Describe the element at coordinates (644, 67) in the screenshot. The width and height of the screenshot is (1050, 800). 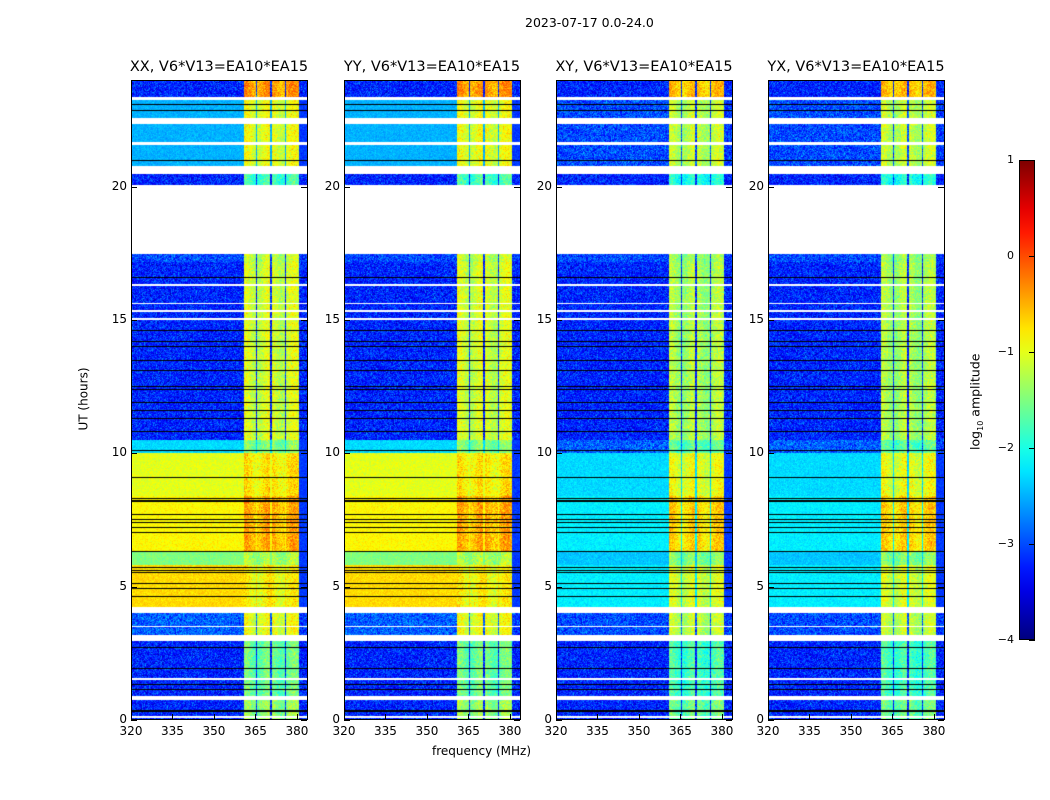
I see `panel-title: XY, V6*V13=EA10*EA15` at that location.